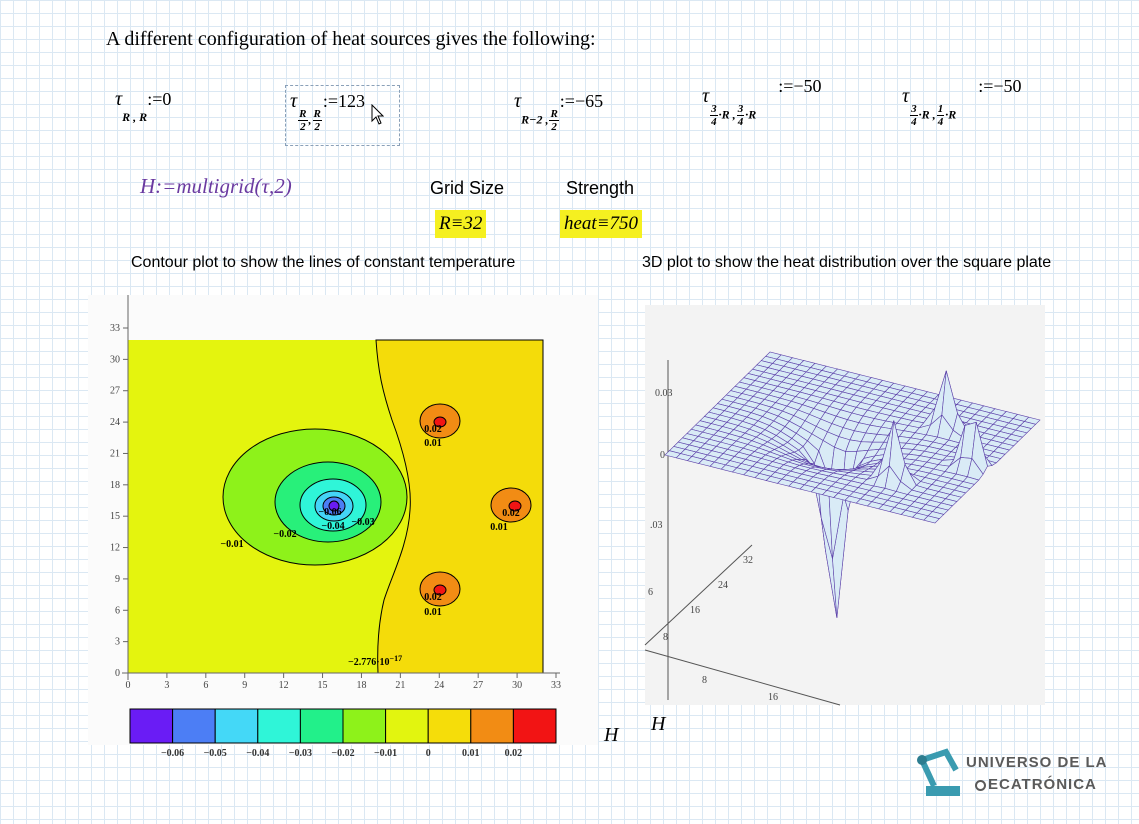  What do you see at coordinates (940, 109) in the screenshot?
I see `numerator: 1` at bounding box center [940, 109].